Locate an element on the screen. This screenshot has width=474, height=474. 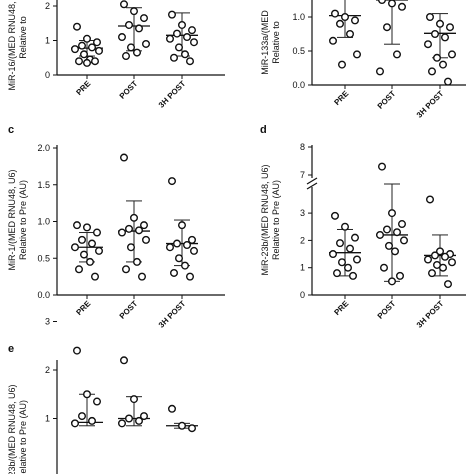
y-tick-label: 2.0 is located at coordinates (43, 148).